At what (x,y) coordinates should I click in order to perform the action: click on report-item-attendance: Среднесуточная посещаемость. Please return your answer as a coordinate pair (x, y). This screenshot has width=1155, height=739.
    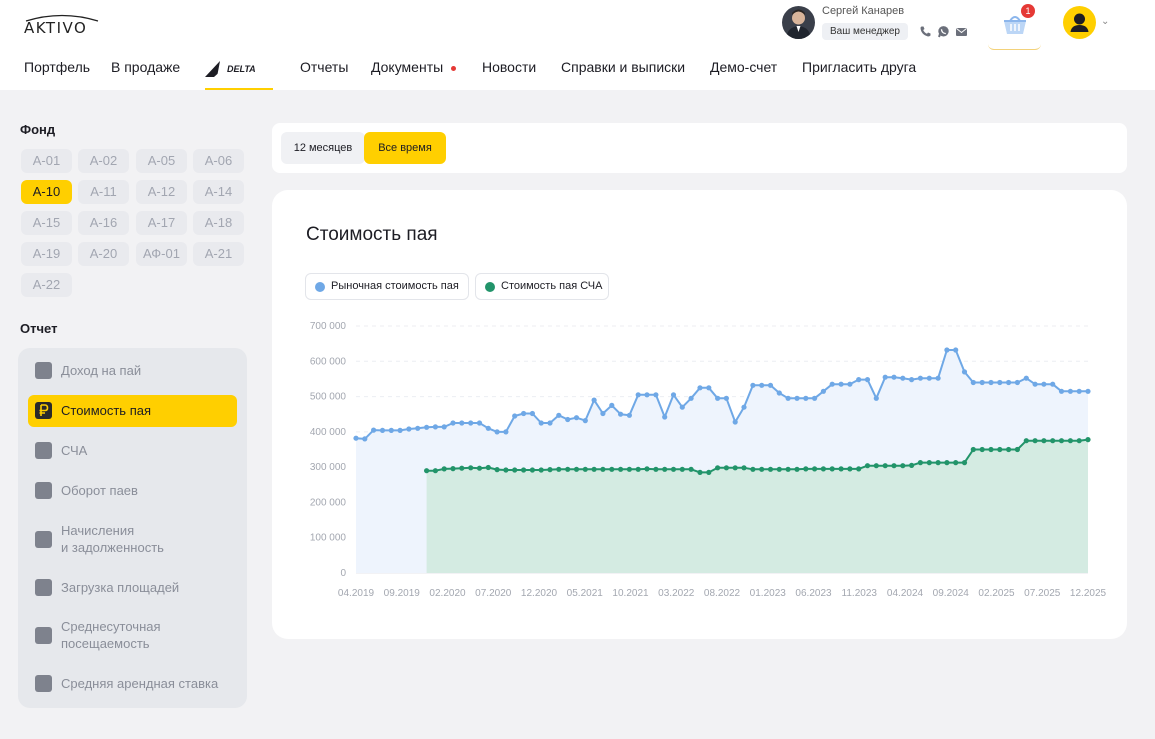
    Looking at the image, I should click on (132, 635).